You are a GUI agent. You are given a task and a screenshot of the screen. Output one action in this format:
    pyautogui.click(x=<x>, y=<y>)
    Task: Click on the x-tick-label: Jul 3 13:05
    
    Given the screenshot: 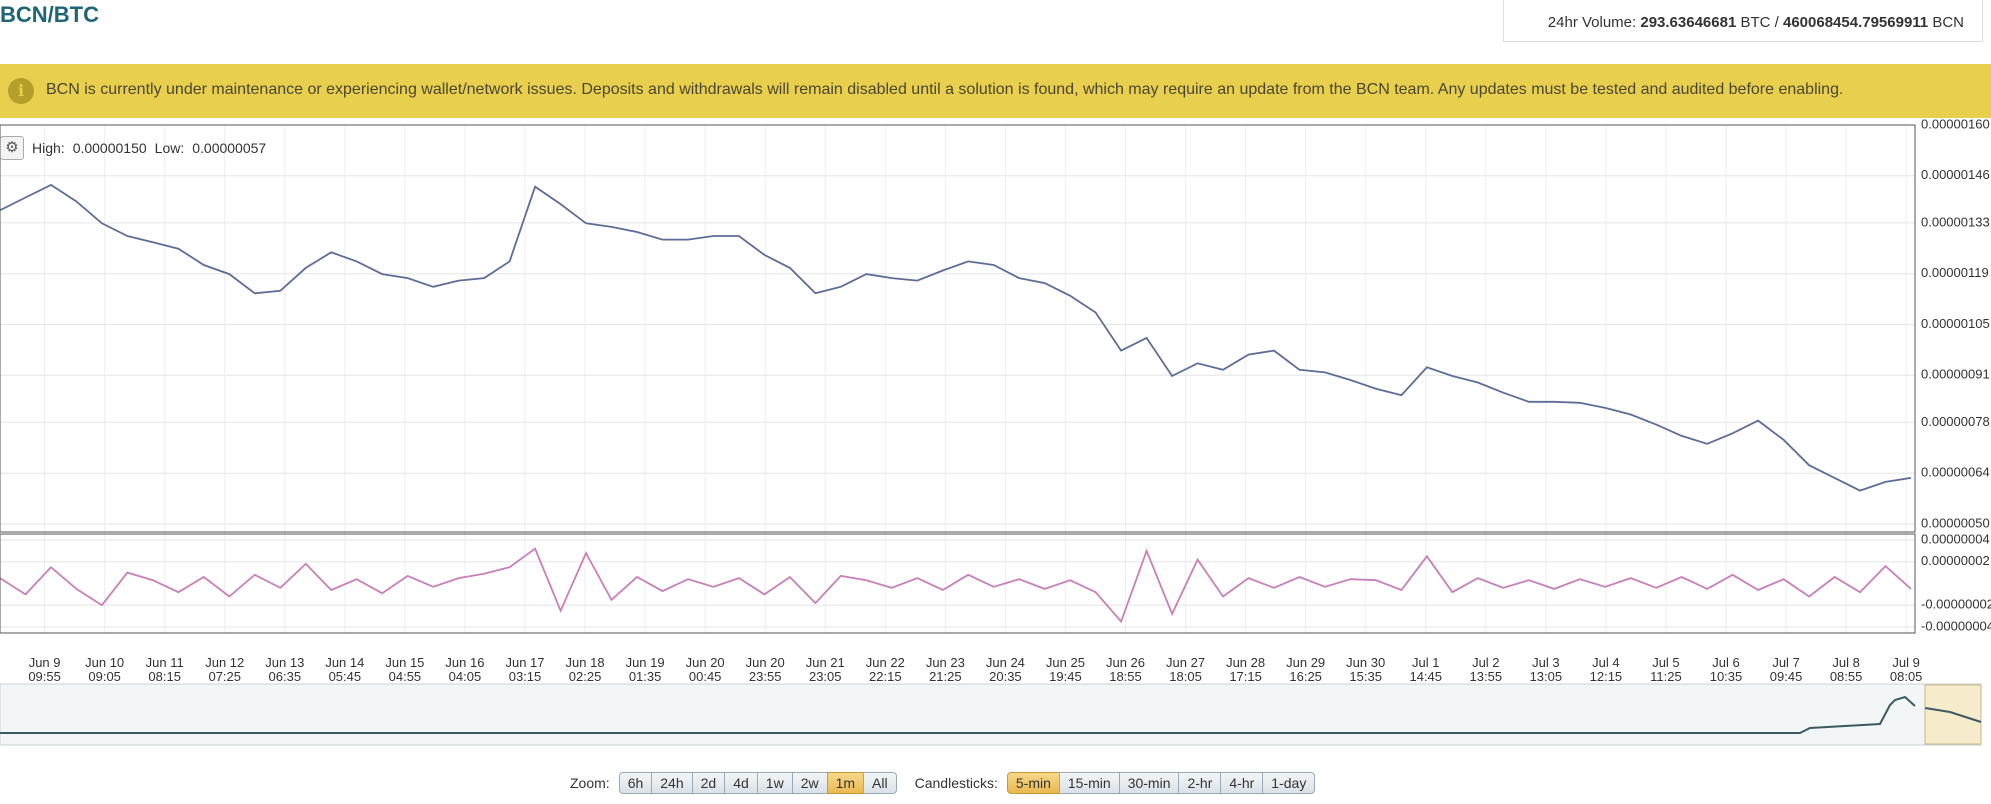 What is the action you would take?
    pyautogui.click(x=1546, y=669)
    